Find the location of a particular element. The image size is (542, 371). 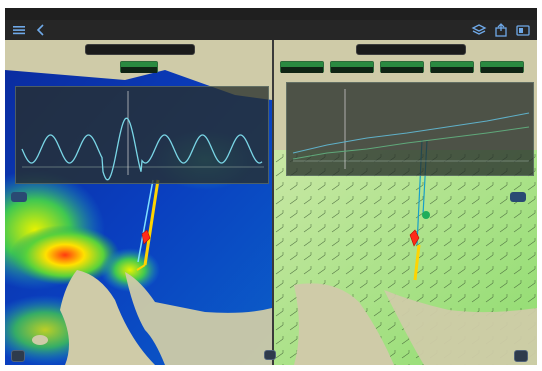

status-bar is located at coordinates (271, 14).